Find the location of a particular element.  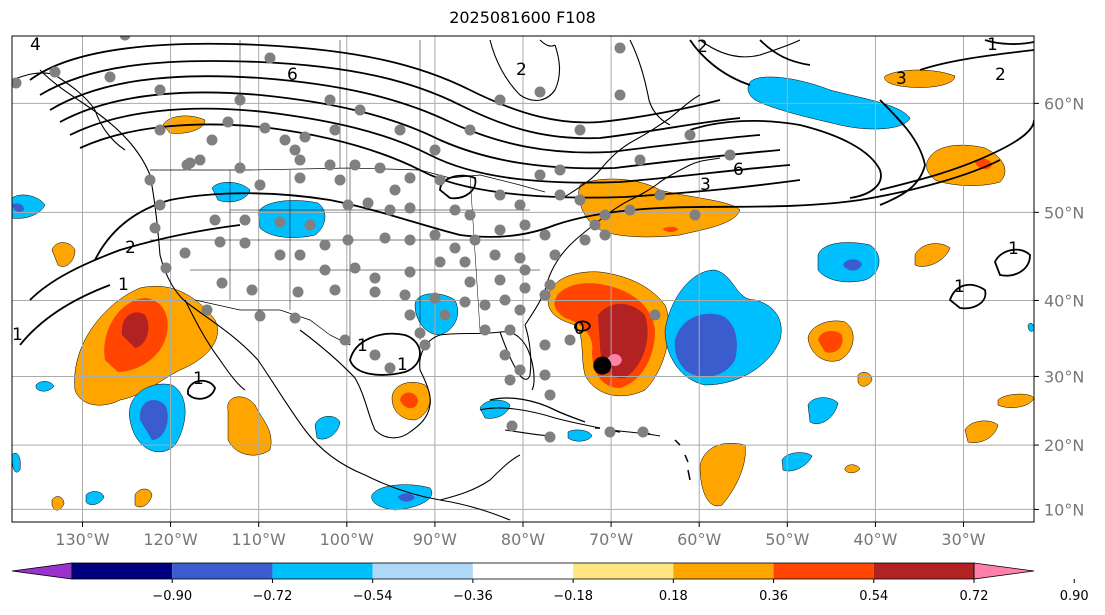

colorbar-tick-label: 0.72 is located at coordinates (974, 596).